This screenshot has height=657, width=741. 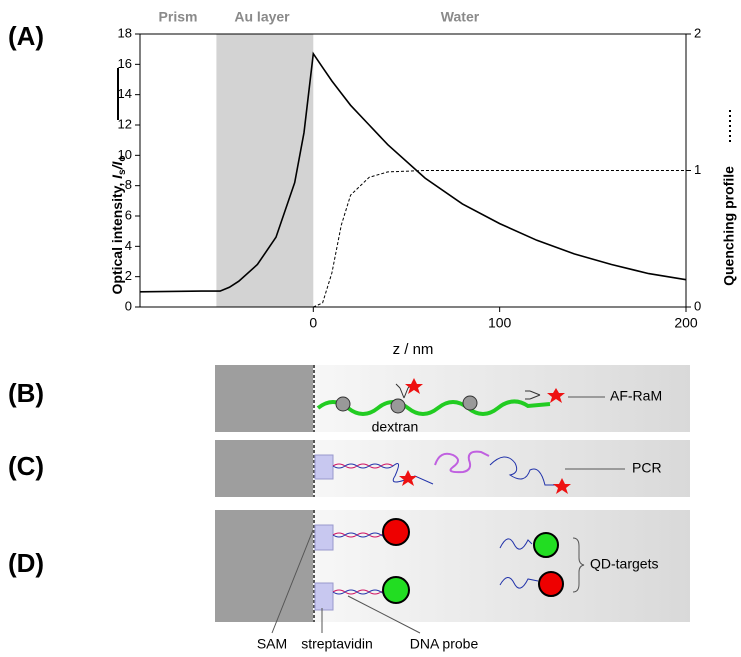 What do you see at coordinates (26, 466) in the screenshot?
I see `panel-label: (C)` at bounding box center [26, 466].